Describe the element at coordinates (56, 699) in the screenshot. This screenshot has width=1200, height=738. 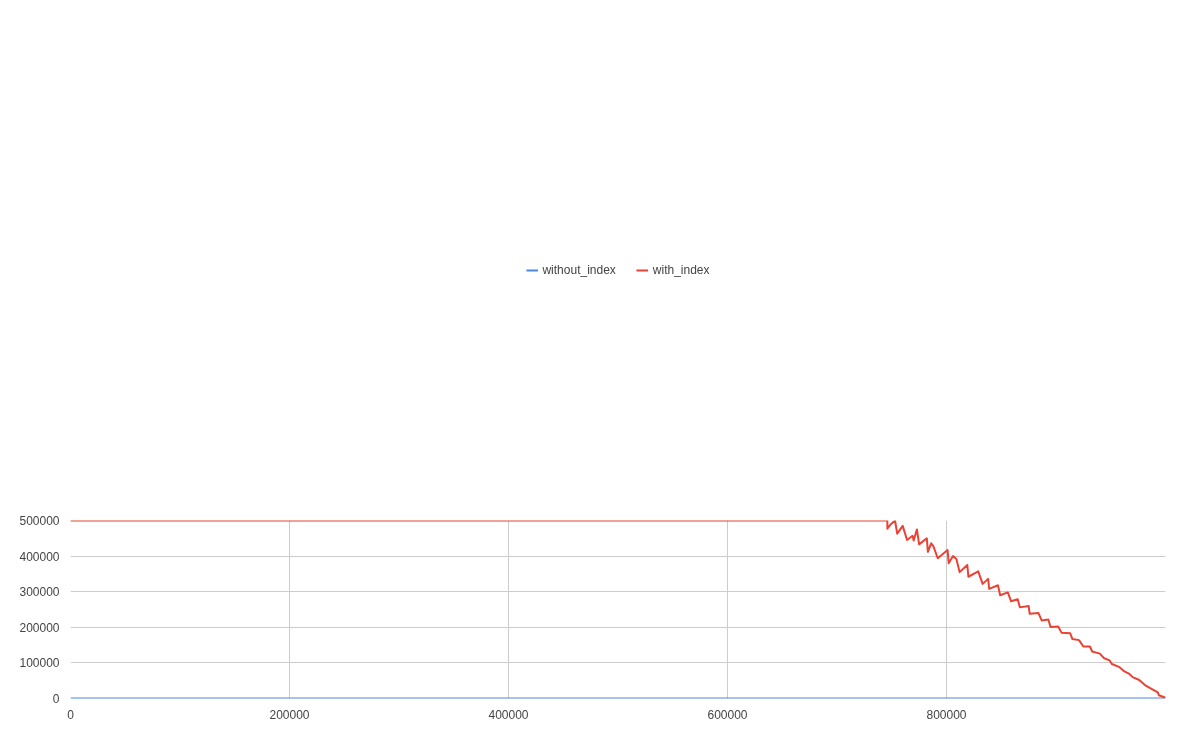
I see `y-tick-label: 0` at that location.